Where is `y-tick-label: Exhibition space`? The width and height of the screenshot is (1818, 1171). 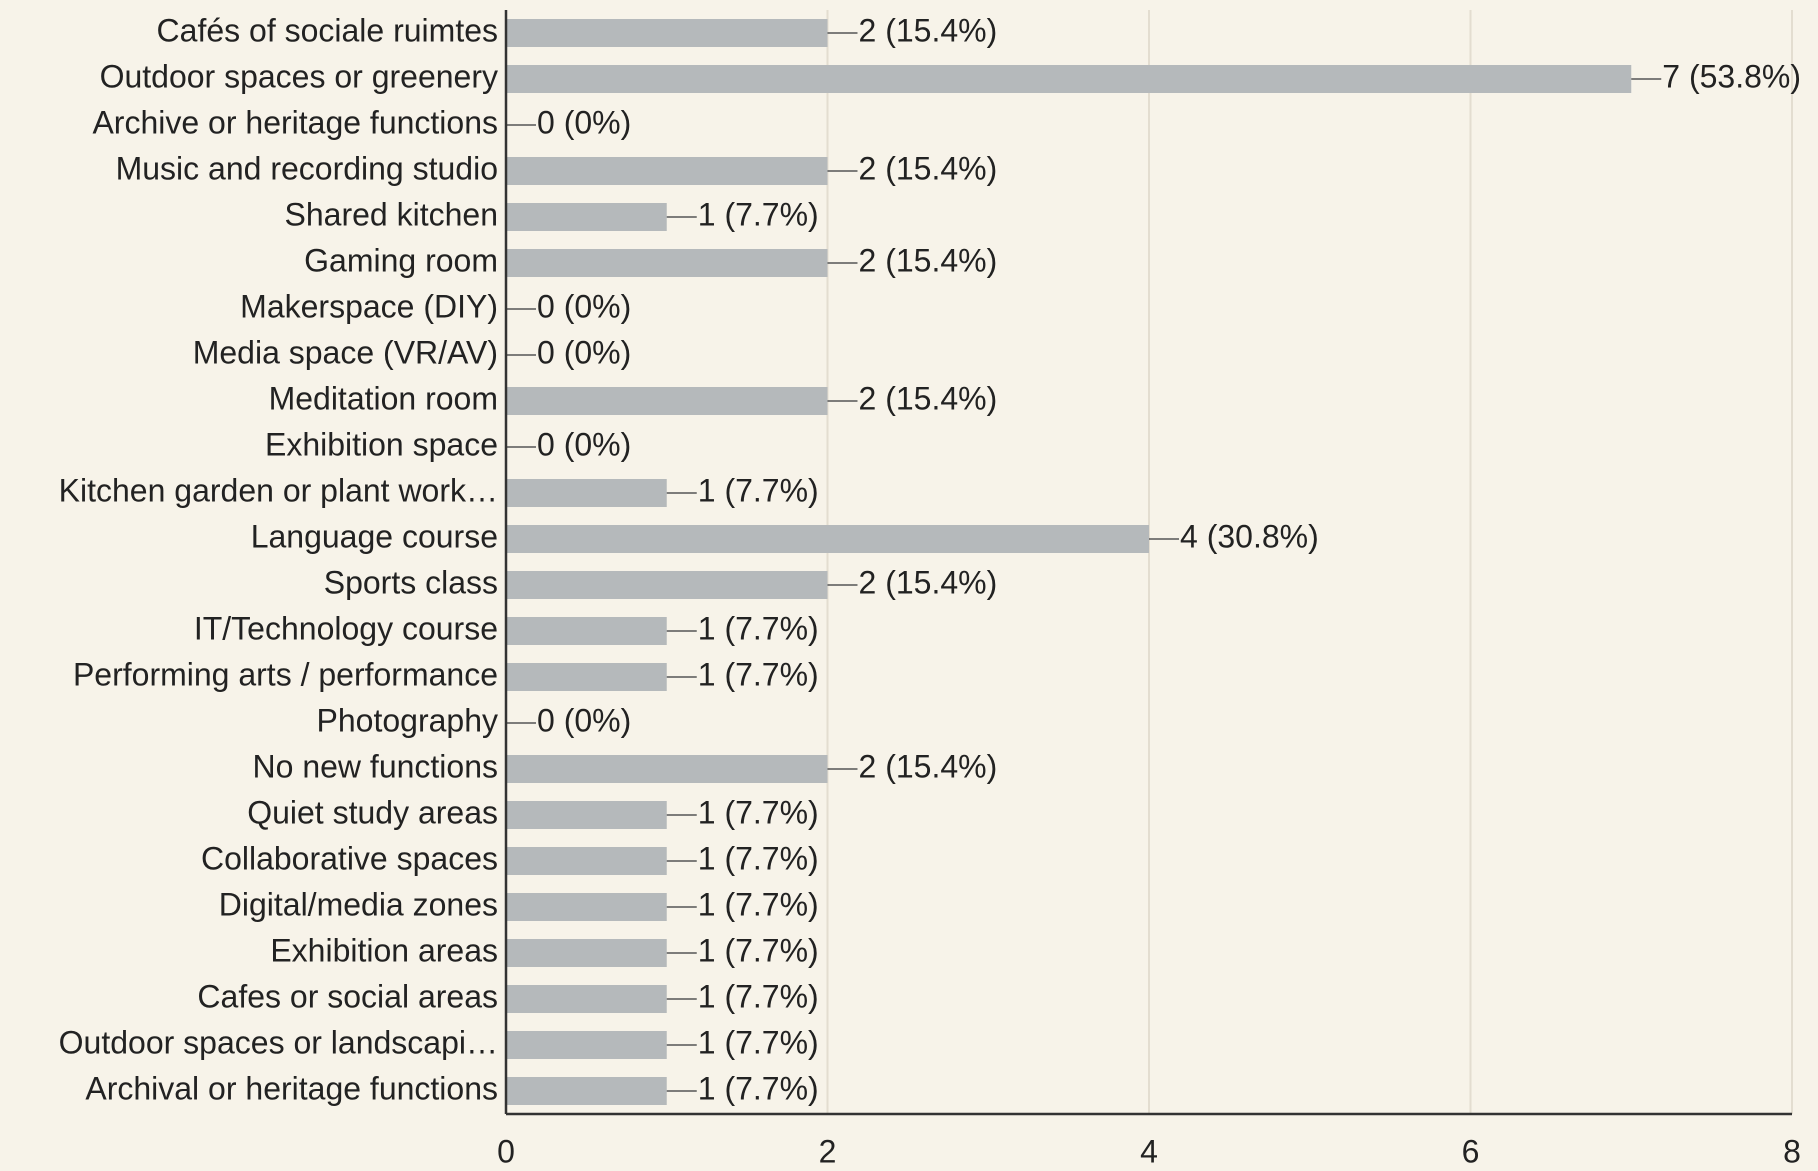 y-tick-label: Exhibition space is located at coordinates (381, 444).